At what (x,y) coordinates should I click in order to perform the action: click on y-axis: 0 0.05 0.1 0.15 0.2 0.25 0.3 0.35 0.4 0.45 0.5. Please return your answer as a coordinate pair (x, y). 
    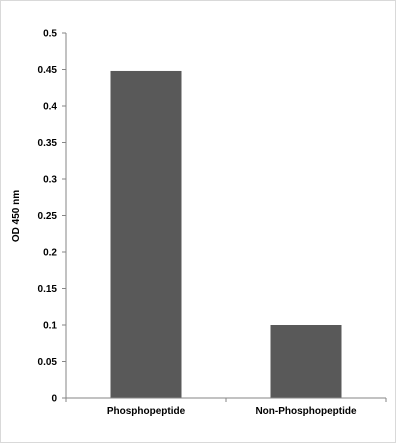
    Looking at the image, I should click on (52, 217).